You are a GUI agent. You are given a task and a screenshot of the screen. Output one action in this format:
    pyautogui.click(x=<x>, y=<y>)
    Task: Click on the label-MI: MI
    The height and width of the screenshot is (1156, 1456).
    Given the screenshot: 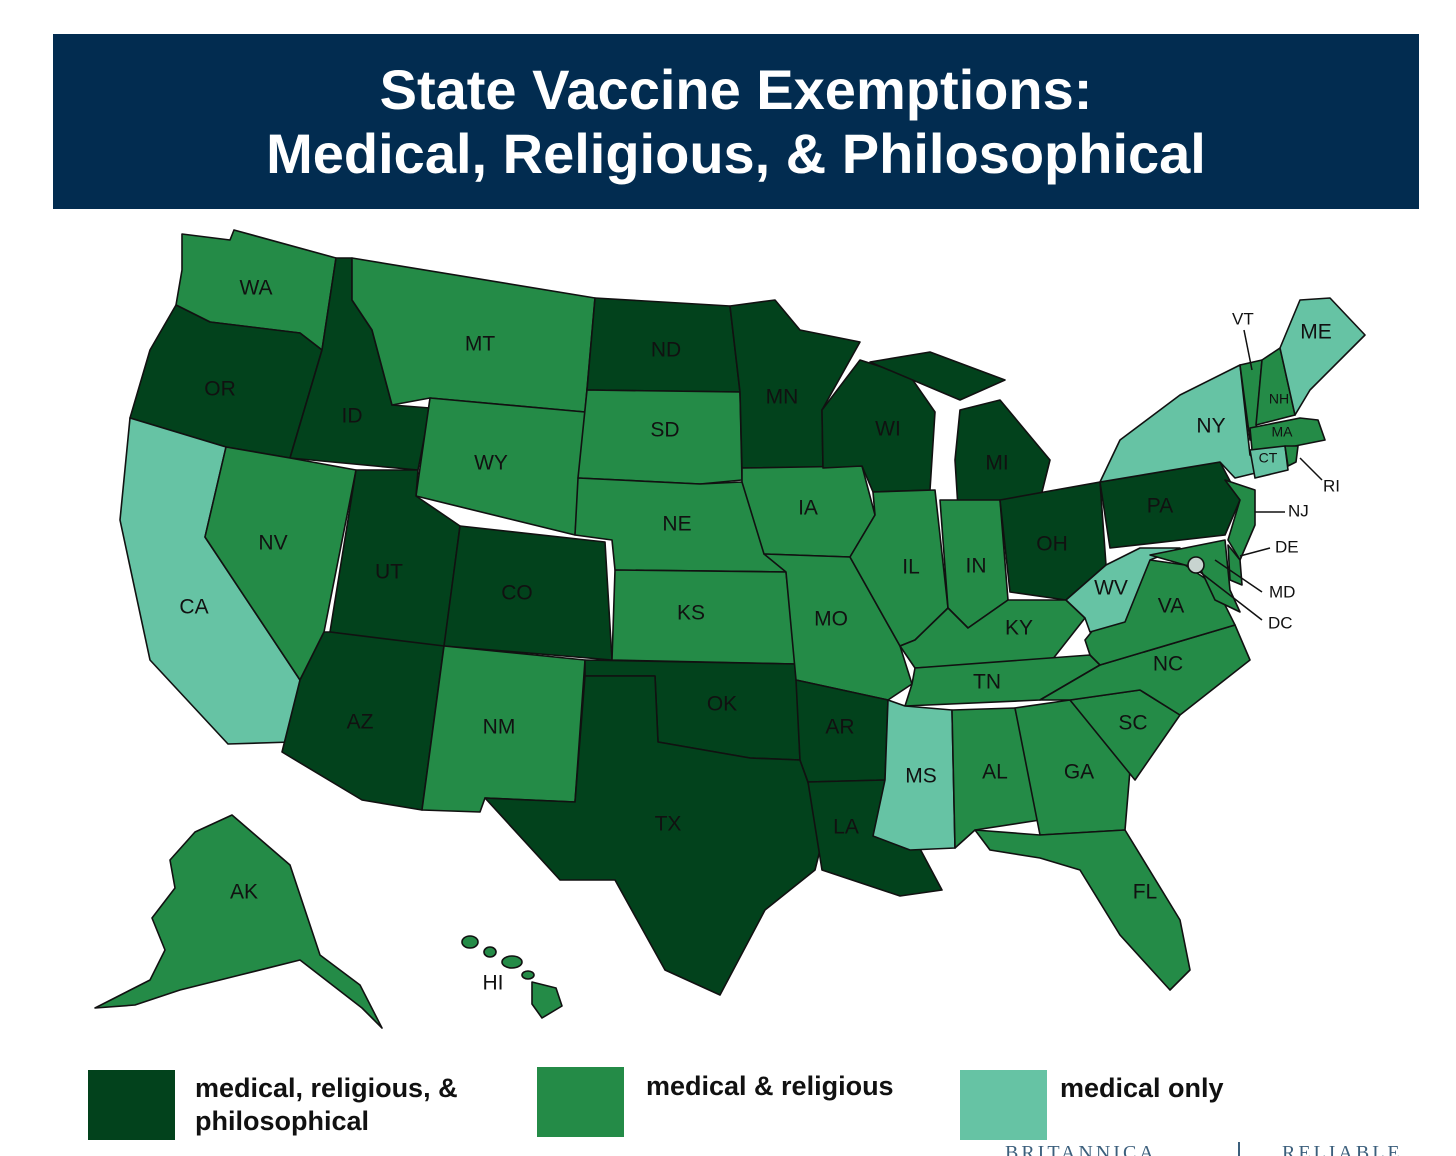 What is the action you would take?
    pyautogui.click(x=996, y=463)
    